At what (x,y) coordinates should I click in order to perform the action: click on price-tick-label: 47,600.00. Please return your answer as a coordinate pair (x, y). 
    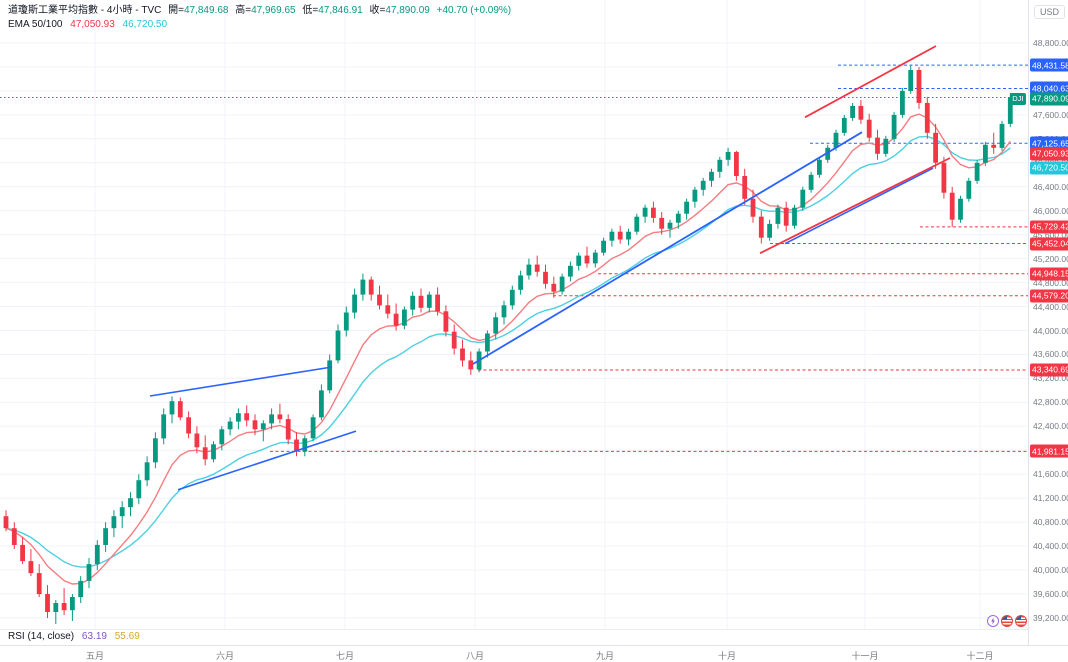
    Looking at the image, I should click on (1050, 114).